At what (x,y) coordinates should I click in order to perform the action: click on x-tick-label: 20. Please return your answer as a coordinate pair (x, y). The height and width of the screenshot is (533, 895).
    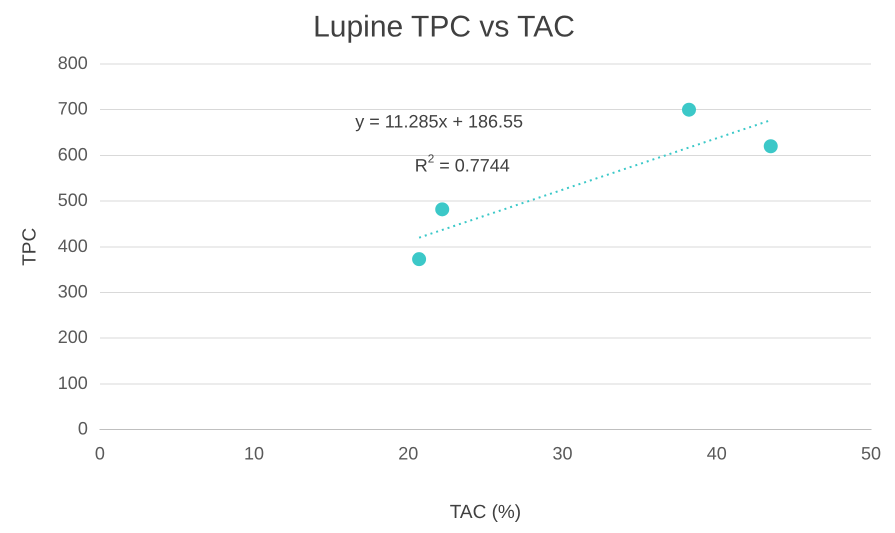
    Looking at the image, I should click on (408, 453).